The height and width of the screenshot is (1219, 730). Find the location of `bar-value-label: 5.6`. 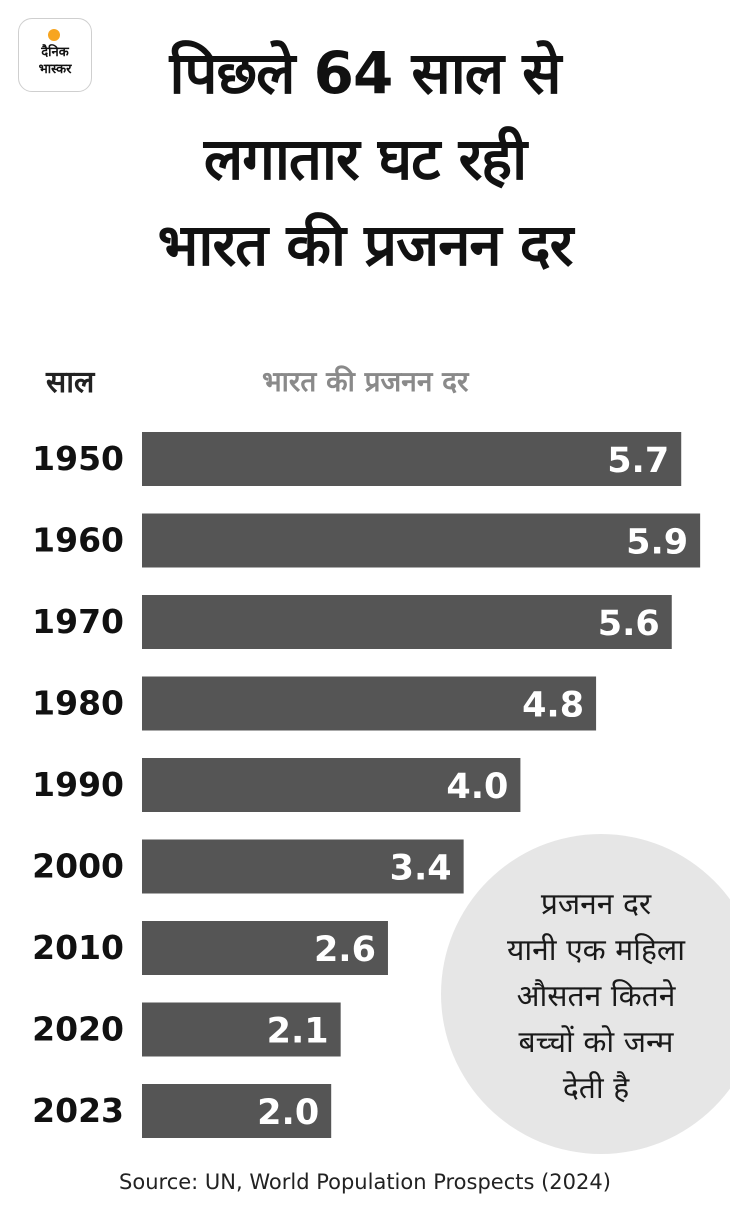

bar-value-label: 5.6 is located at coordinates (629, 624).